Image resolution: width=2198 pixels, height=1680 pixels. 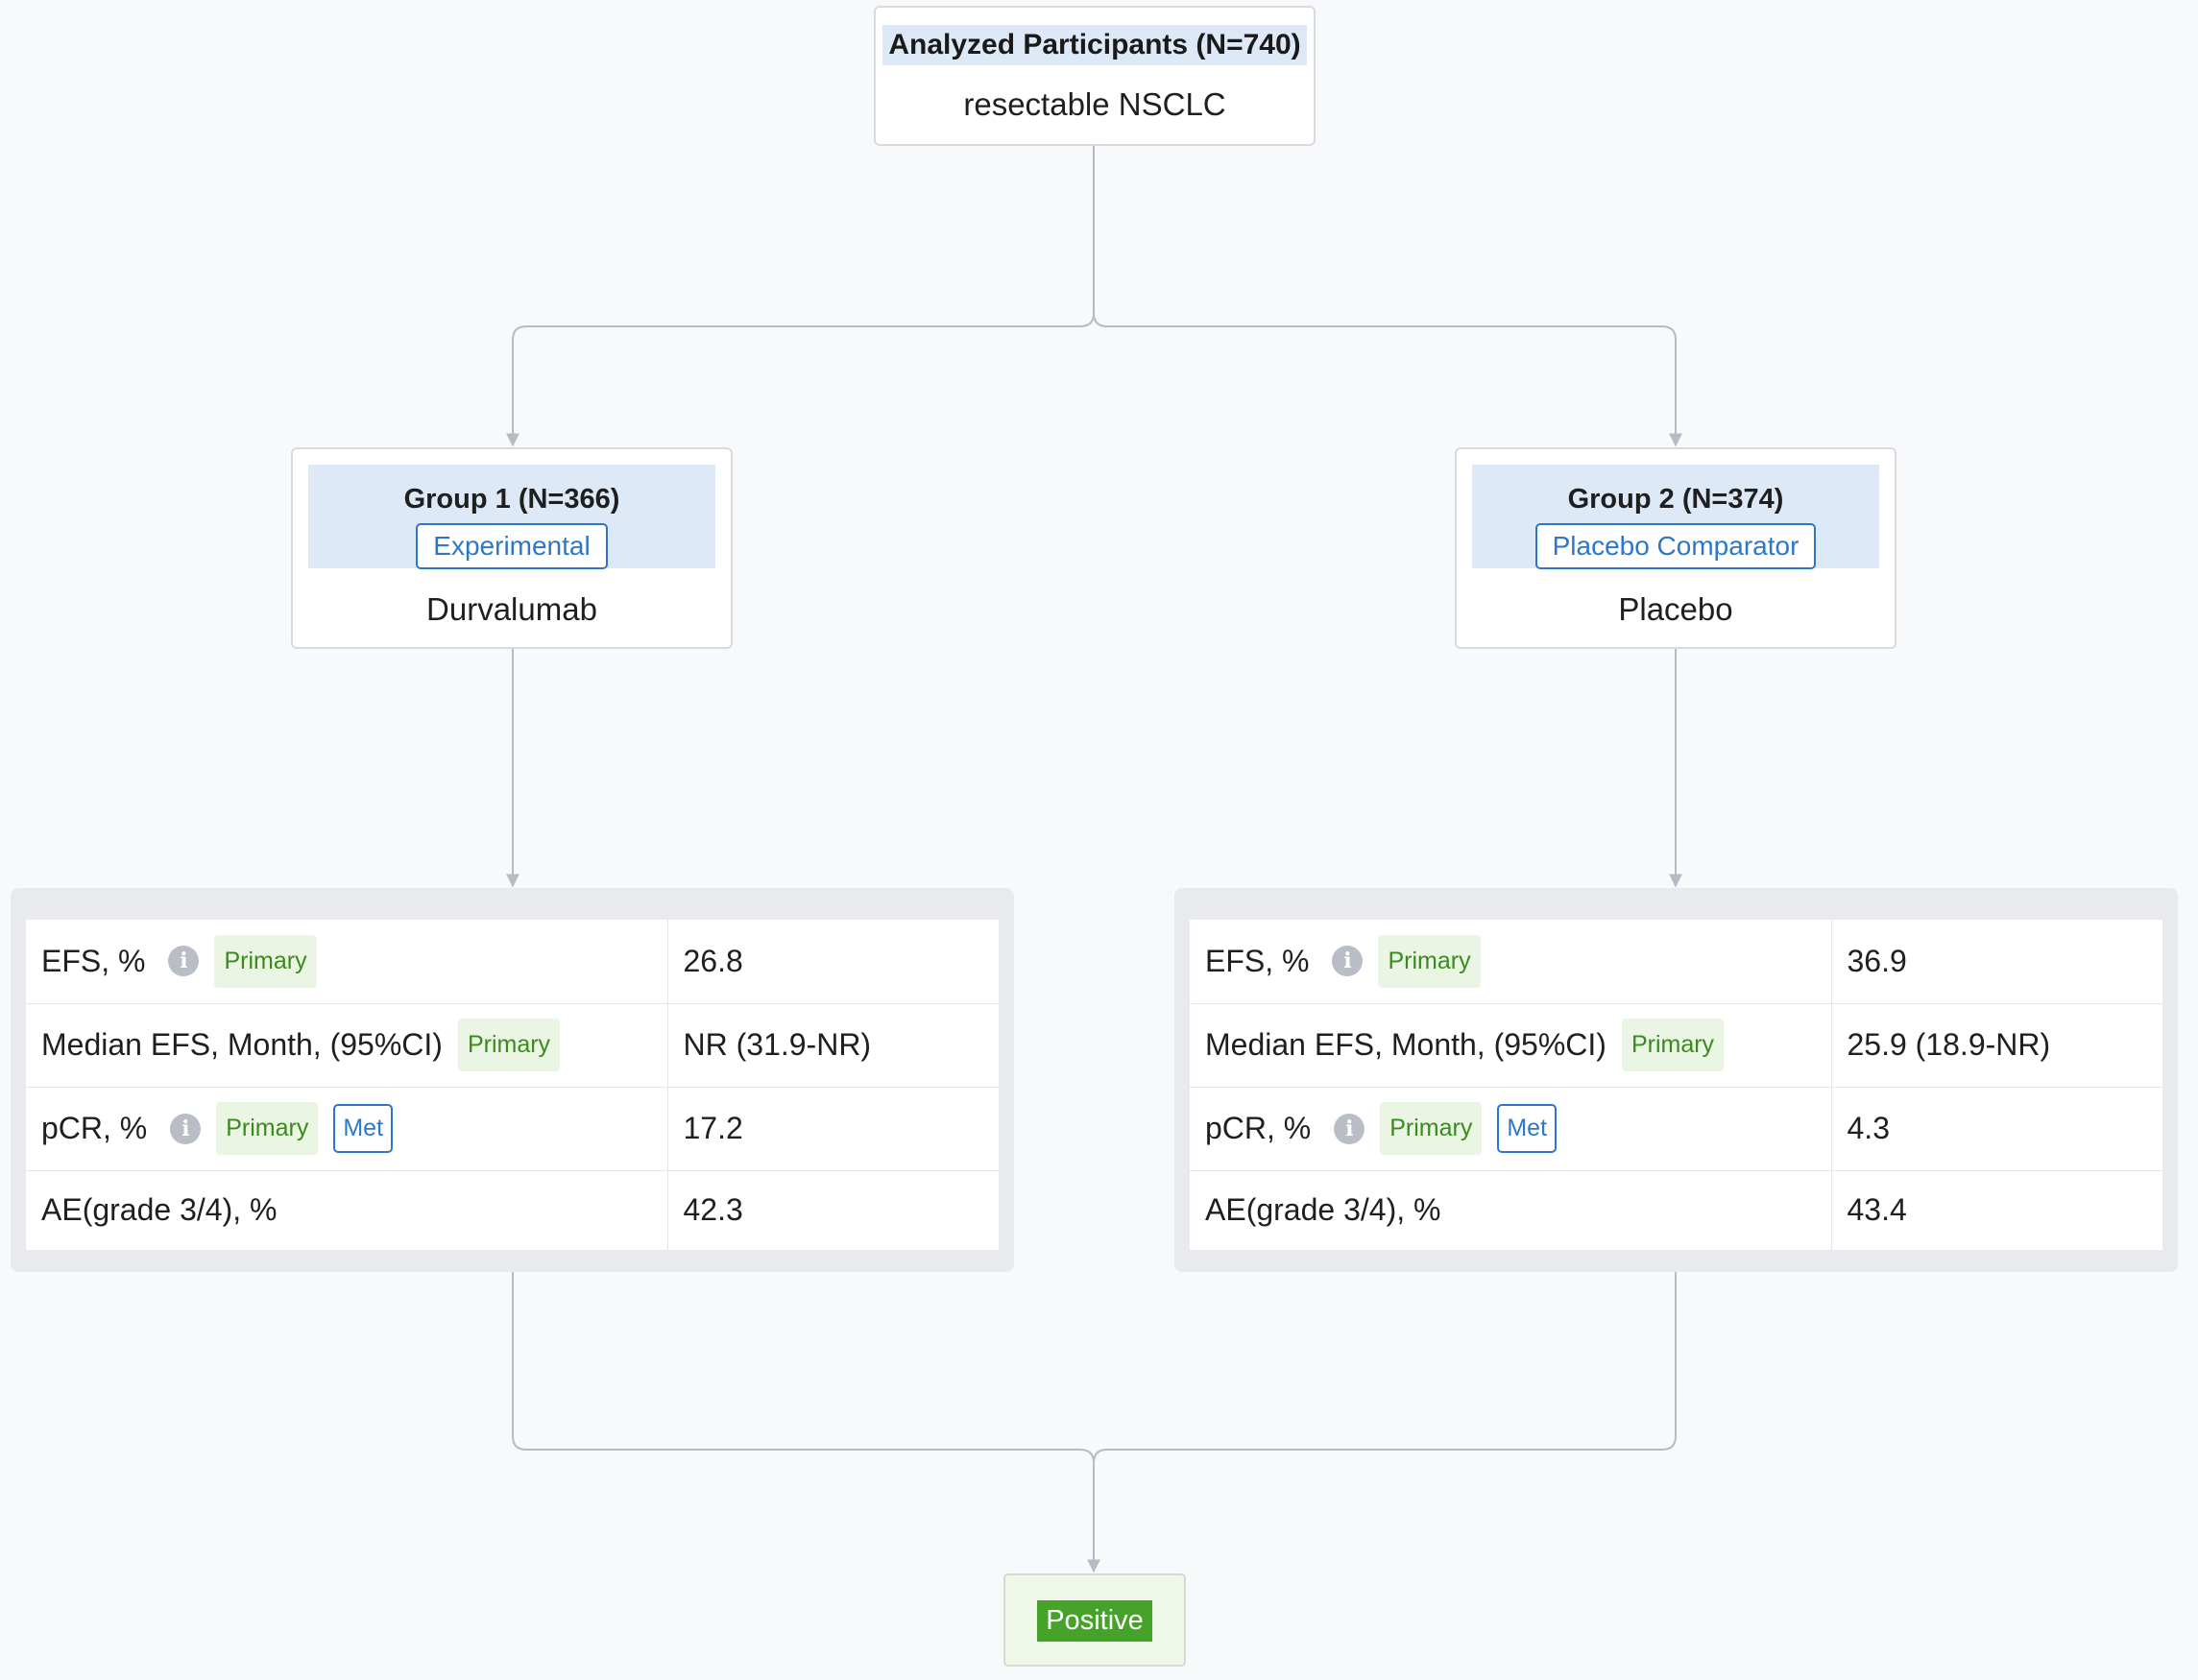 I want to click on connector-root-to-group1, so click(x=804, y=295).